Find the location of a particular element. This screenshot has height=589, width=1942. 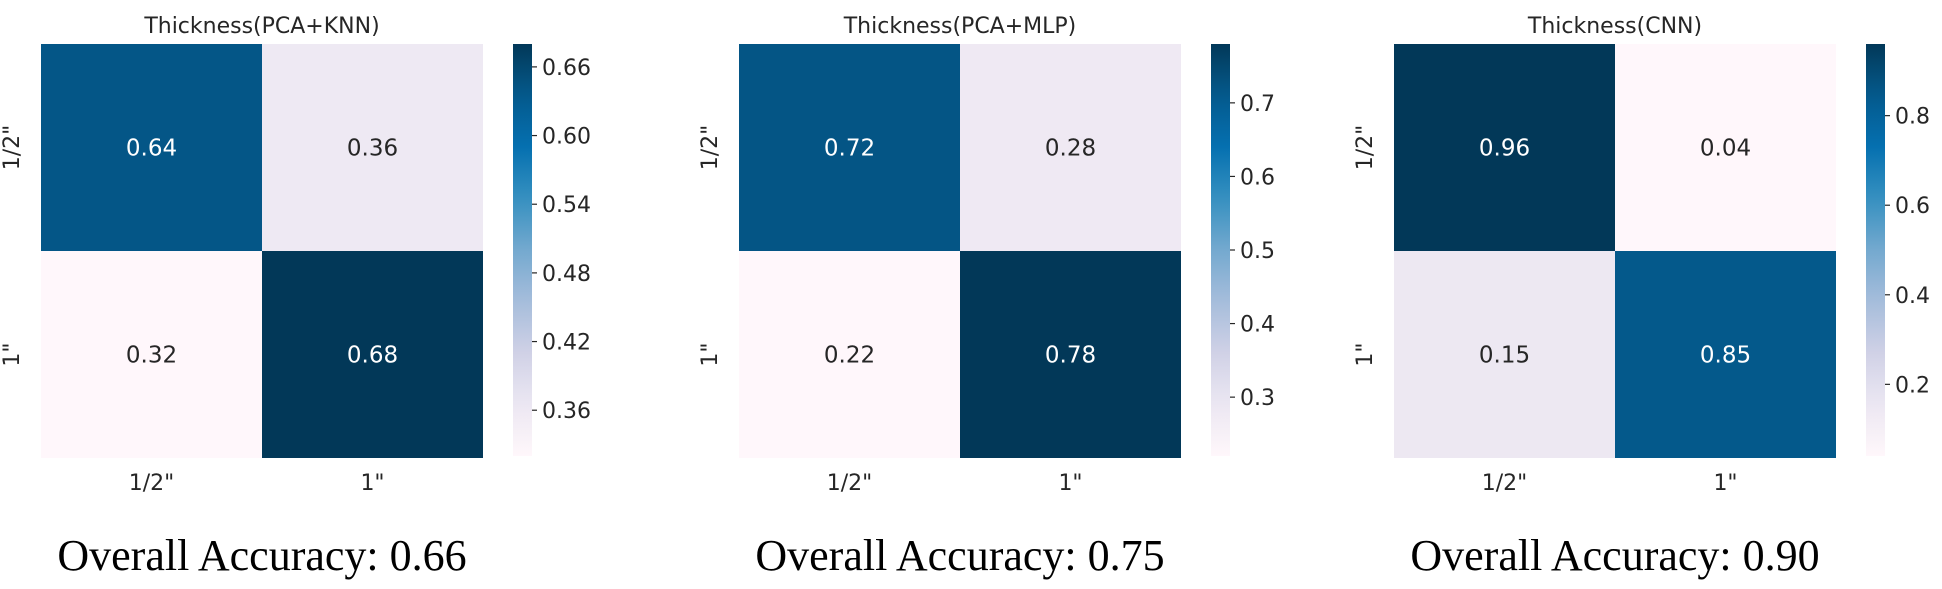

panel-title: Thickness(CNN) is located at coordinates (1614, 26).